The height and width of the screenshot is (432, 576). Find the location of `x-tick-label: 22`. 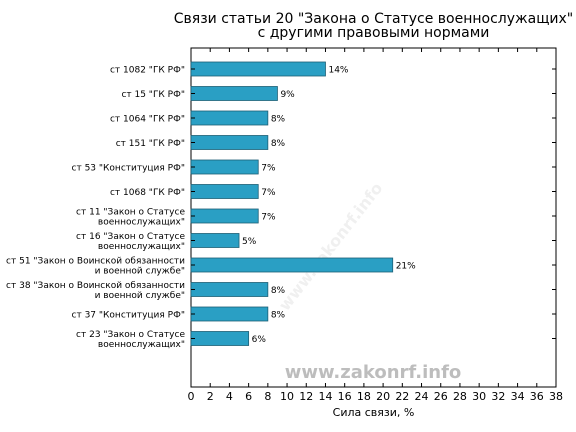

x-tick-label: 22 is located at coordinates (402, 396).